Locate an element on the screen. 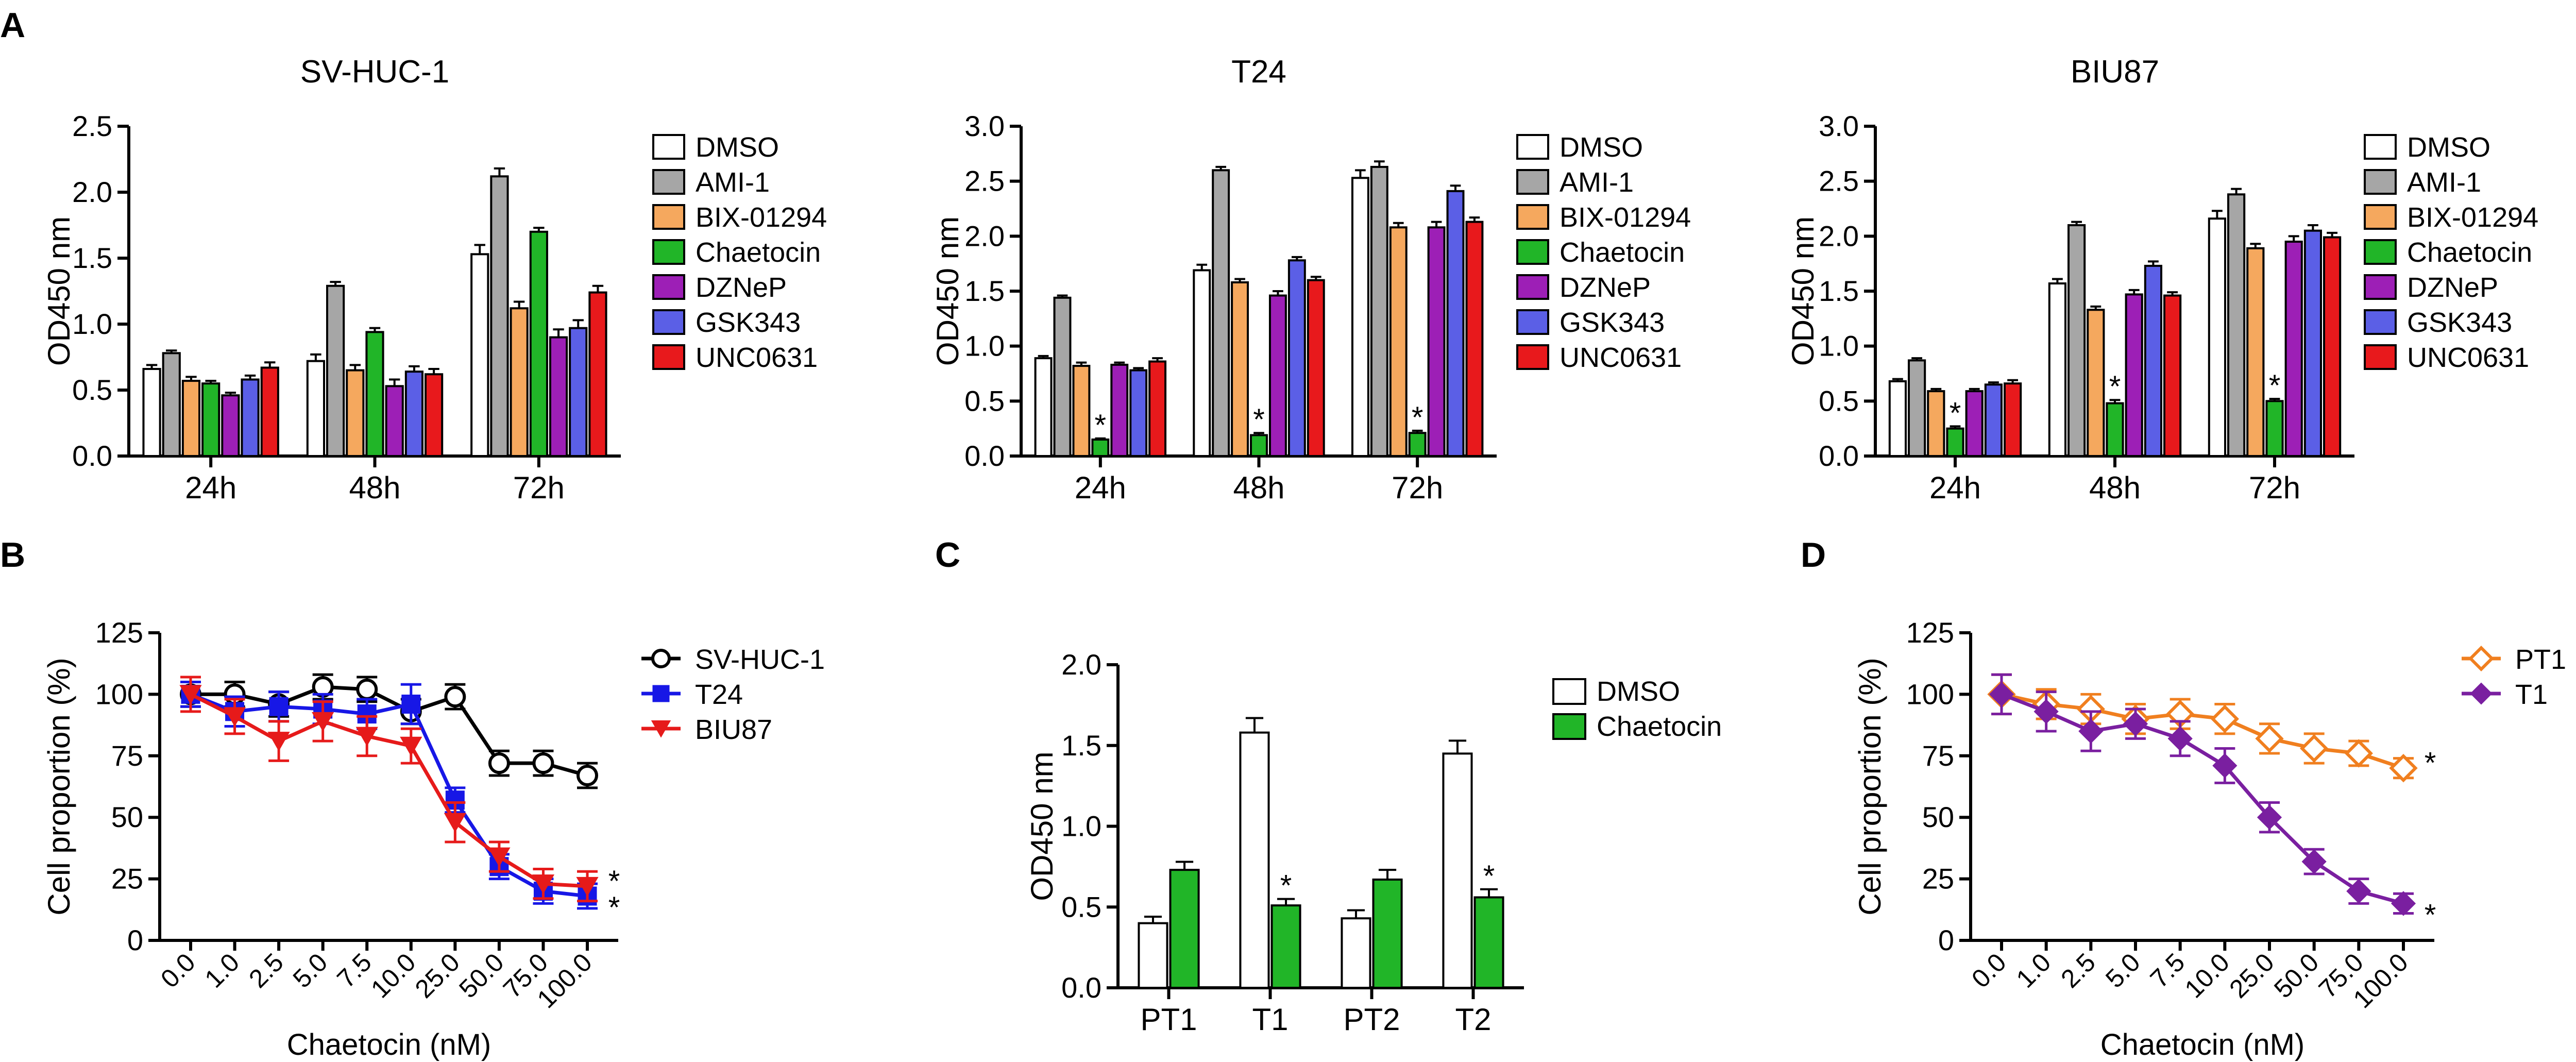 The image size is (2576, 1062). x-tick-label: T2 is located at coordinates (1473, 1019).